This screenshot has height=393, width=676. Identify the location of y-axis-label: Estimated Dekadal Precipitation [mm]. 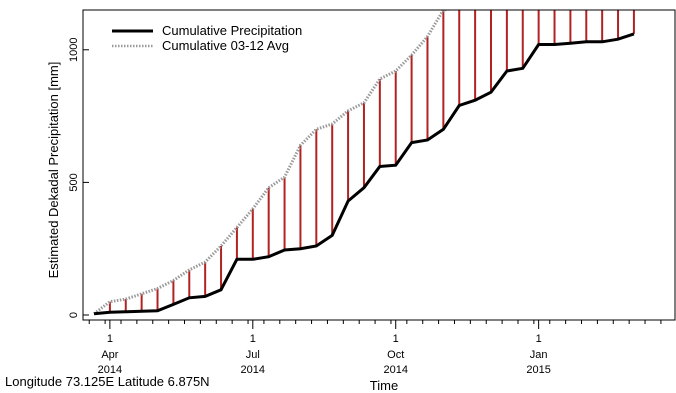
(53, 170).